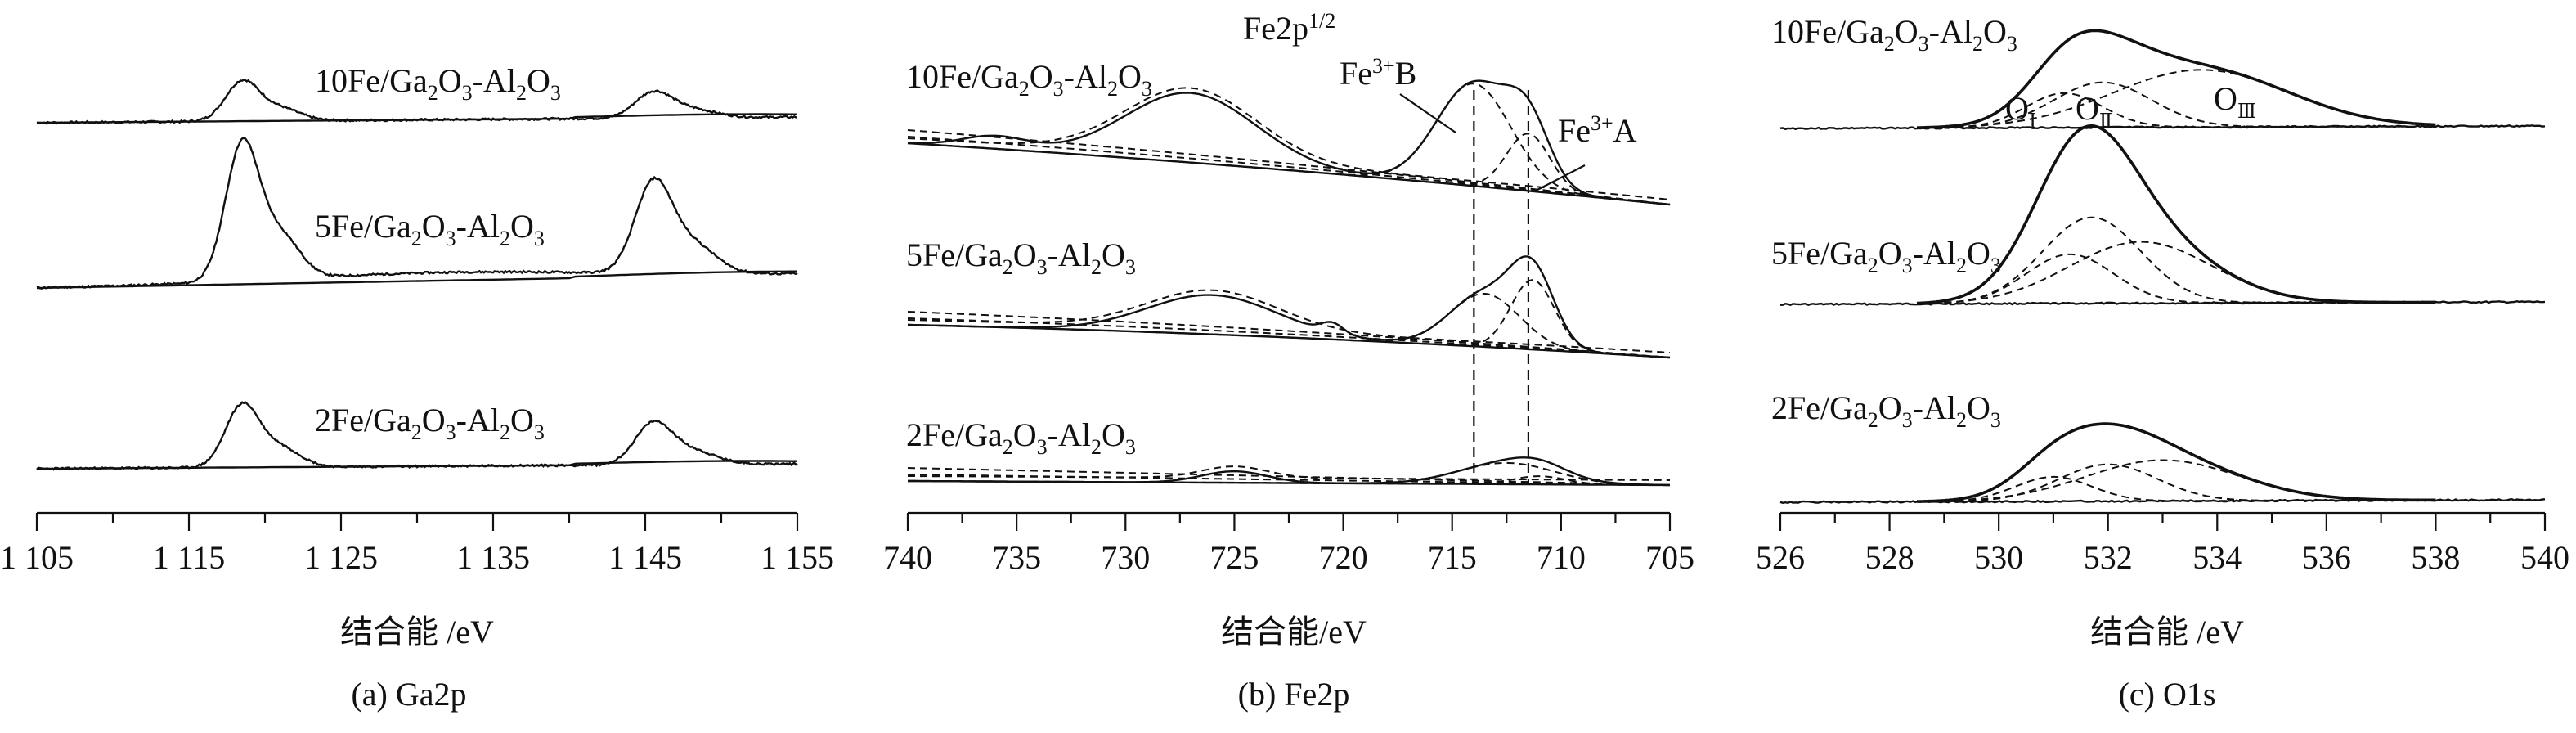 This screenshot has height=733, width=2576. What do you see at coordinates (417, 632) in the screenshot?
I see `panel-a-xlabel: 结合能 /eV` at bounding box center [417, 632].